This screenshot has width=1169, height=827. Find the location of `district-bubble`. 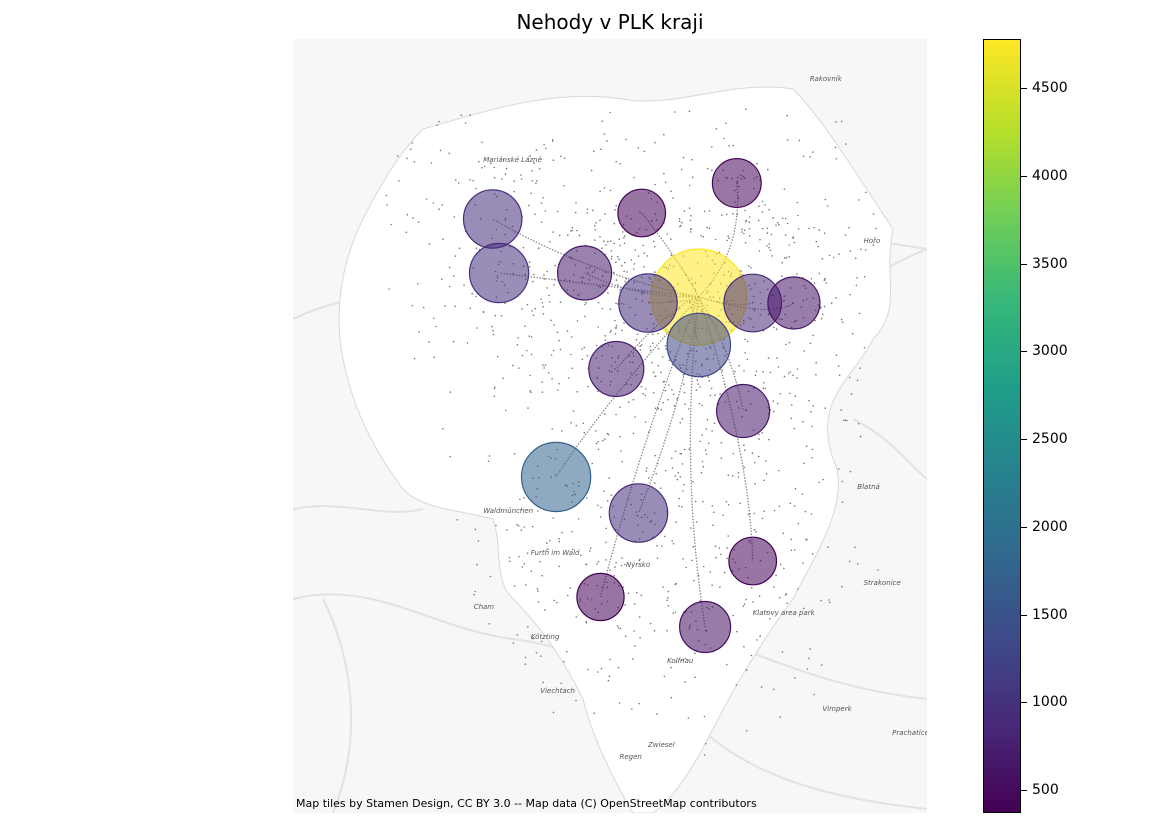

district-bubble is located at coordinates (556, 477).